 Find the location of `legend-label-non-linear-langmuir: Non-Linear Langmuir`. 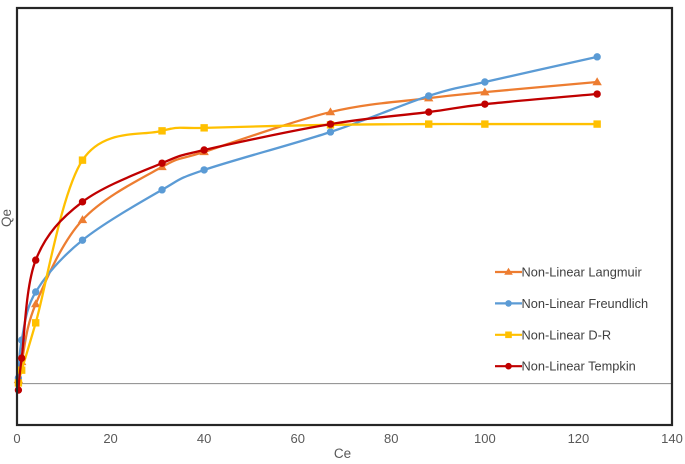

legend-label-non-linear-langmuir: Non-Linear Langmuir is located at coordinates (582, 272).